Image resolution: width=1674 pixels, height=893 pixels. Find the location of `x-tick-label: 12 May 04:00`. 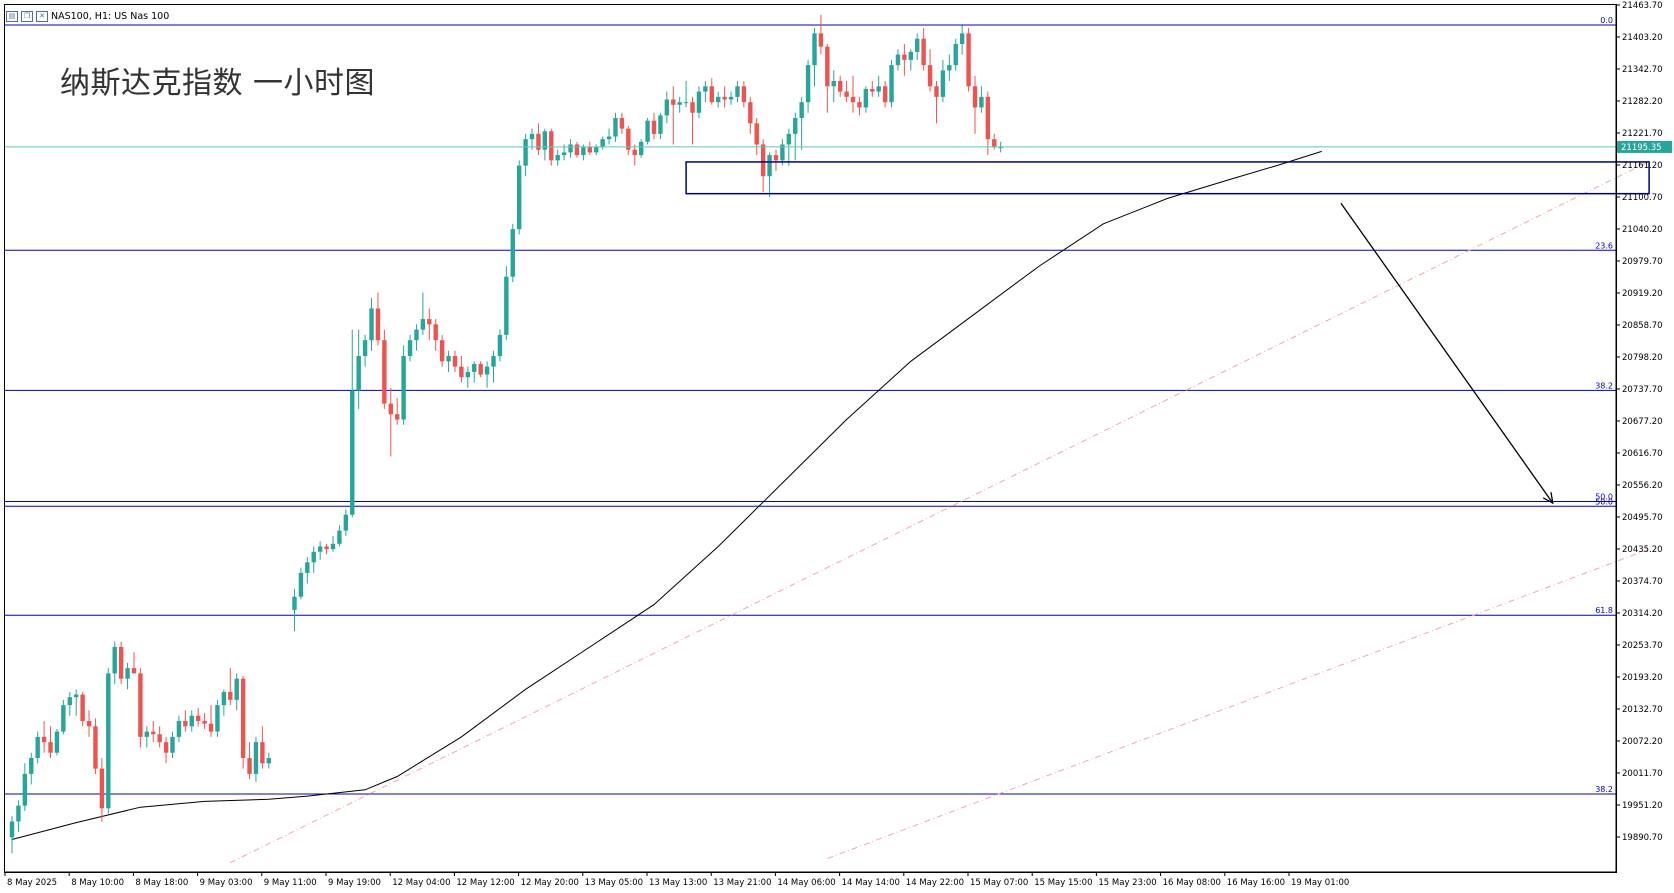

x-tick-label: 12 May 04:00 is located at coordinates (421, 883).